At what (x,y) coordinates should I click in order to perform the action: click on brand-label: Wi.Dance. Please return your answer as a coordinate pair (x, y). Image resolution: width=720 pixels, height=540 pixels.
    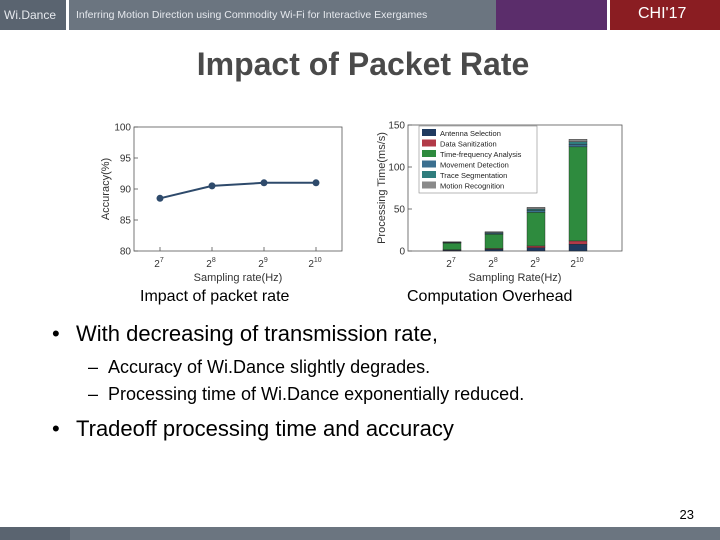
    Looking at the image, I should click on (30, 15).